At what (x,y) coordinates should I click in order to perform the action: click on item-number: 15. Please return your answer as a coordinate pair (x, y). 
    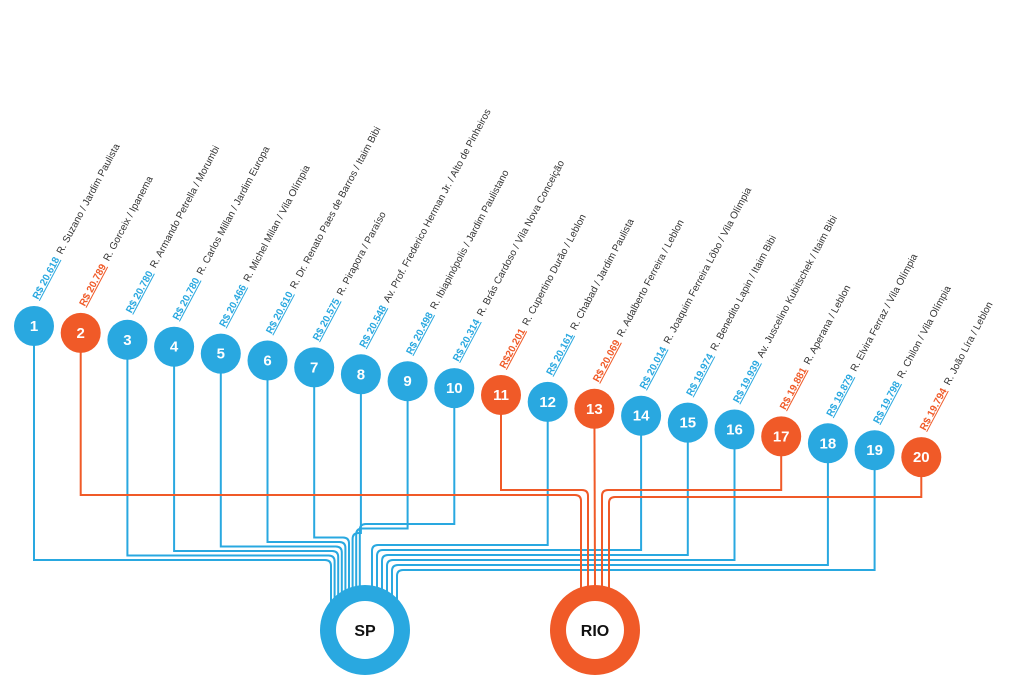
    Looking at the image, I should click on (687, 423).